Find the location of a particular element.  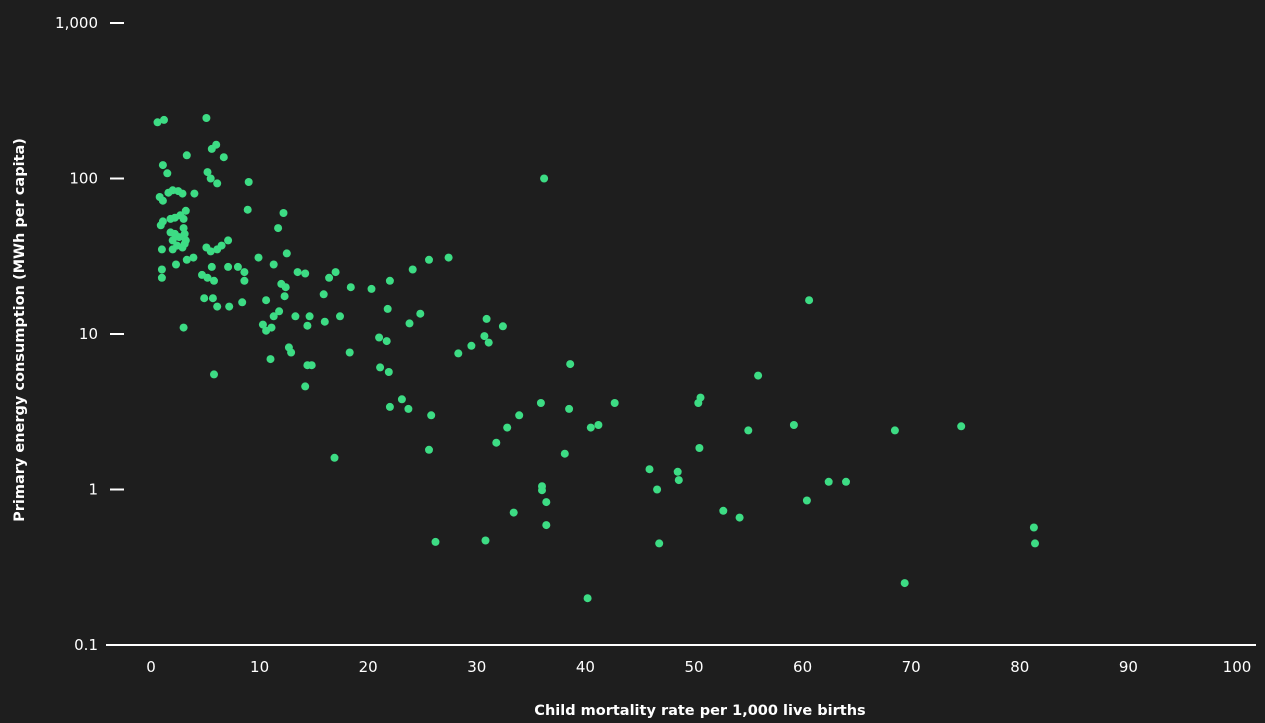

x-tick-label: 0 is located at coordinates (151, 667).